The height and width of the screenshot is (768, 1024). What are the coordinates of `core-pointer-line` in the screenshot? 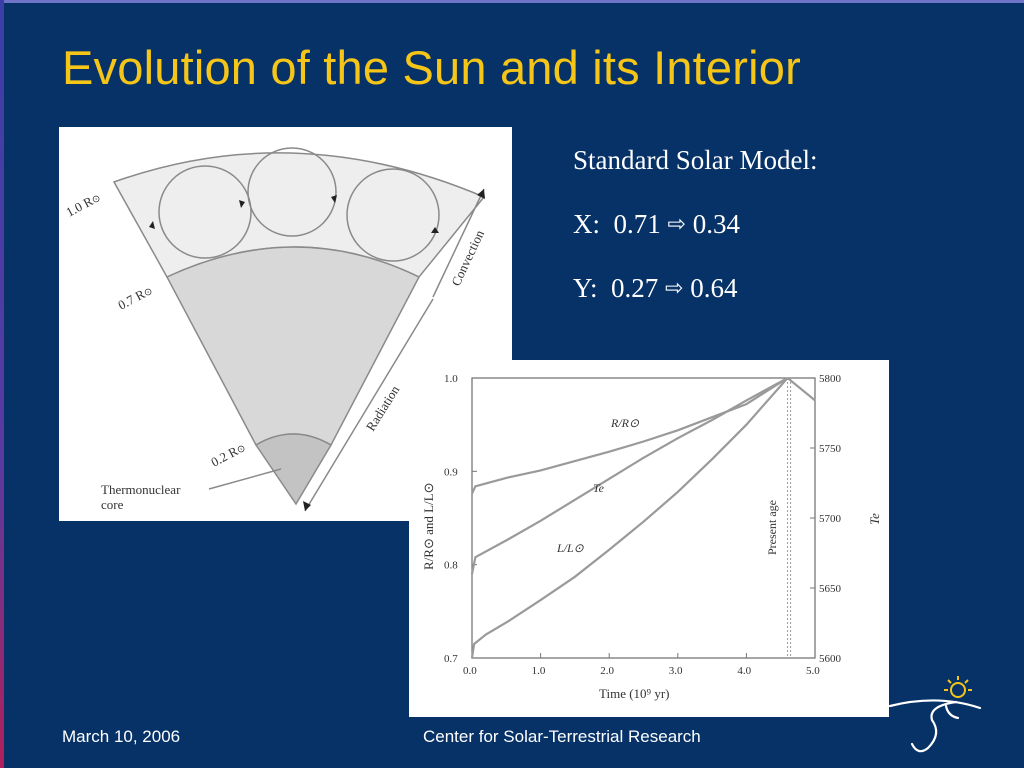 It's located at (245, 479).